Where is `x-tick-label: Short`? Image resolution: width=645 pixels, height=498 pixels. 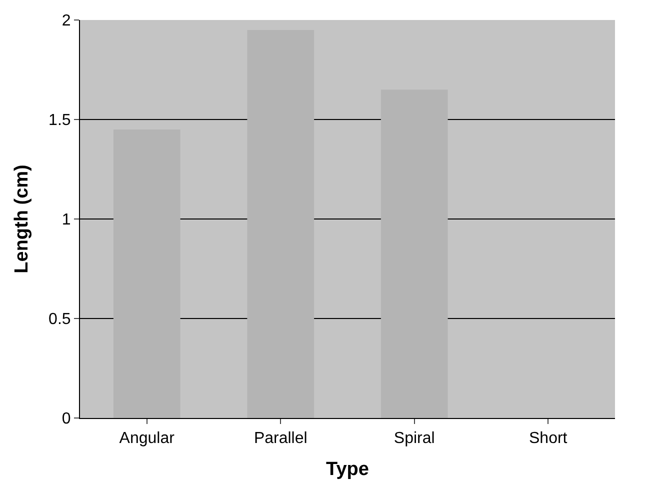 x-tick-label: Short is located at coordinates (548, 439).